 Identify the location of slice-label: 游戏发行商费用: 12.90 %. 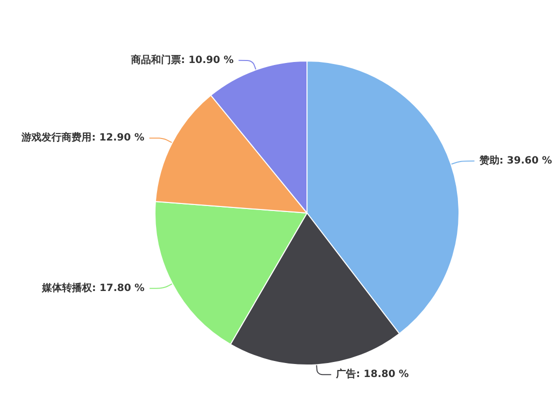
(82, 138).